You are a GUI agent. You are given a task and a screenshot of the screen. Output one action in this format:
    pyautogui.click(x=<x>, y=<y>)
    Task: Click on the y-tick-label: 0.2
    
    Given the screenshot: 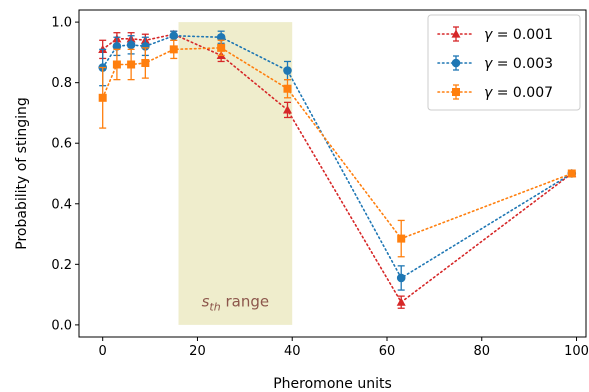 What is the action you would take?
    pyautogui.click(x=61, y=265)
    